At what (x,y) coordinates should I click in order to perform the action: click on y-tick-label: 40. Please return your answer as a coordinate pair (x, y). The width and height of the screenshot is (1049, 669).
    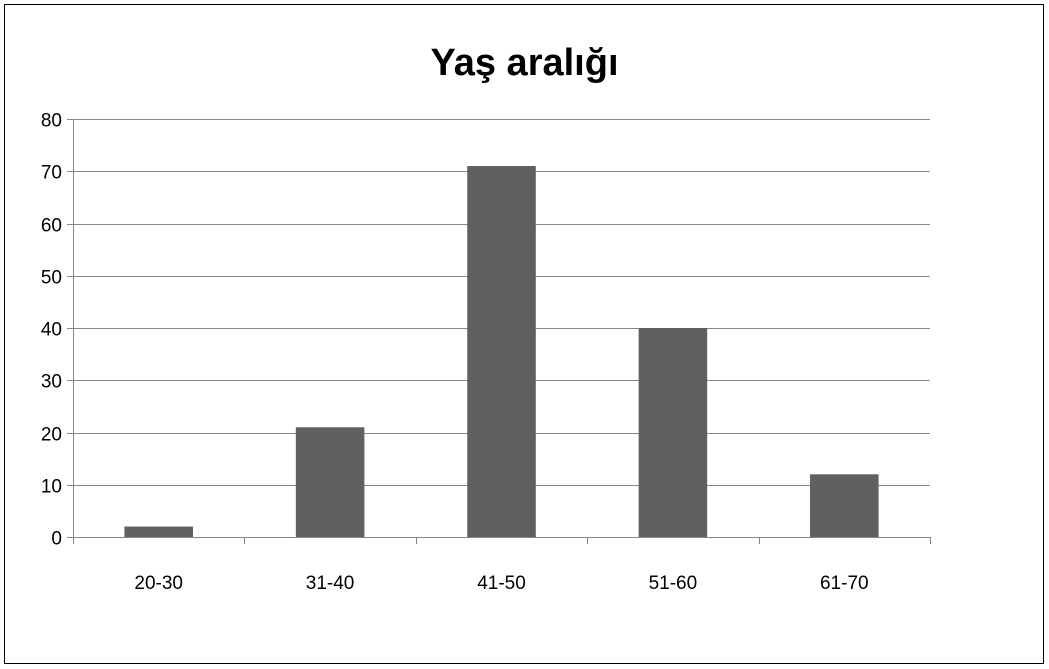
    Looking at the image, I should click on (51, 330).